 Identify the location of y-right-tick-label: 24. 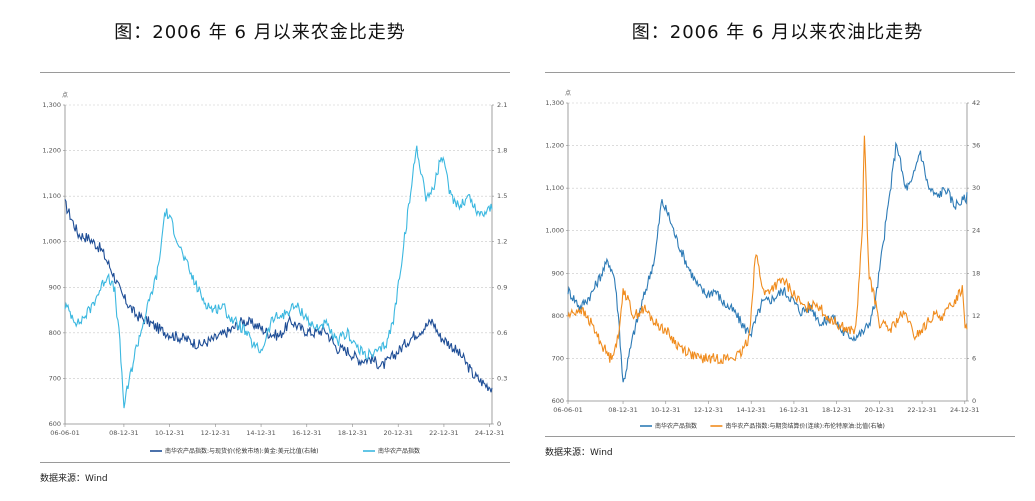
(976, 231).